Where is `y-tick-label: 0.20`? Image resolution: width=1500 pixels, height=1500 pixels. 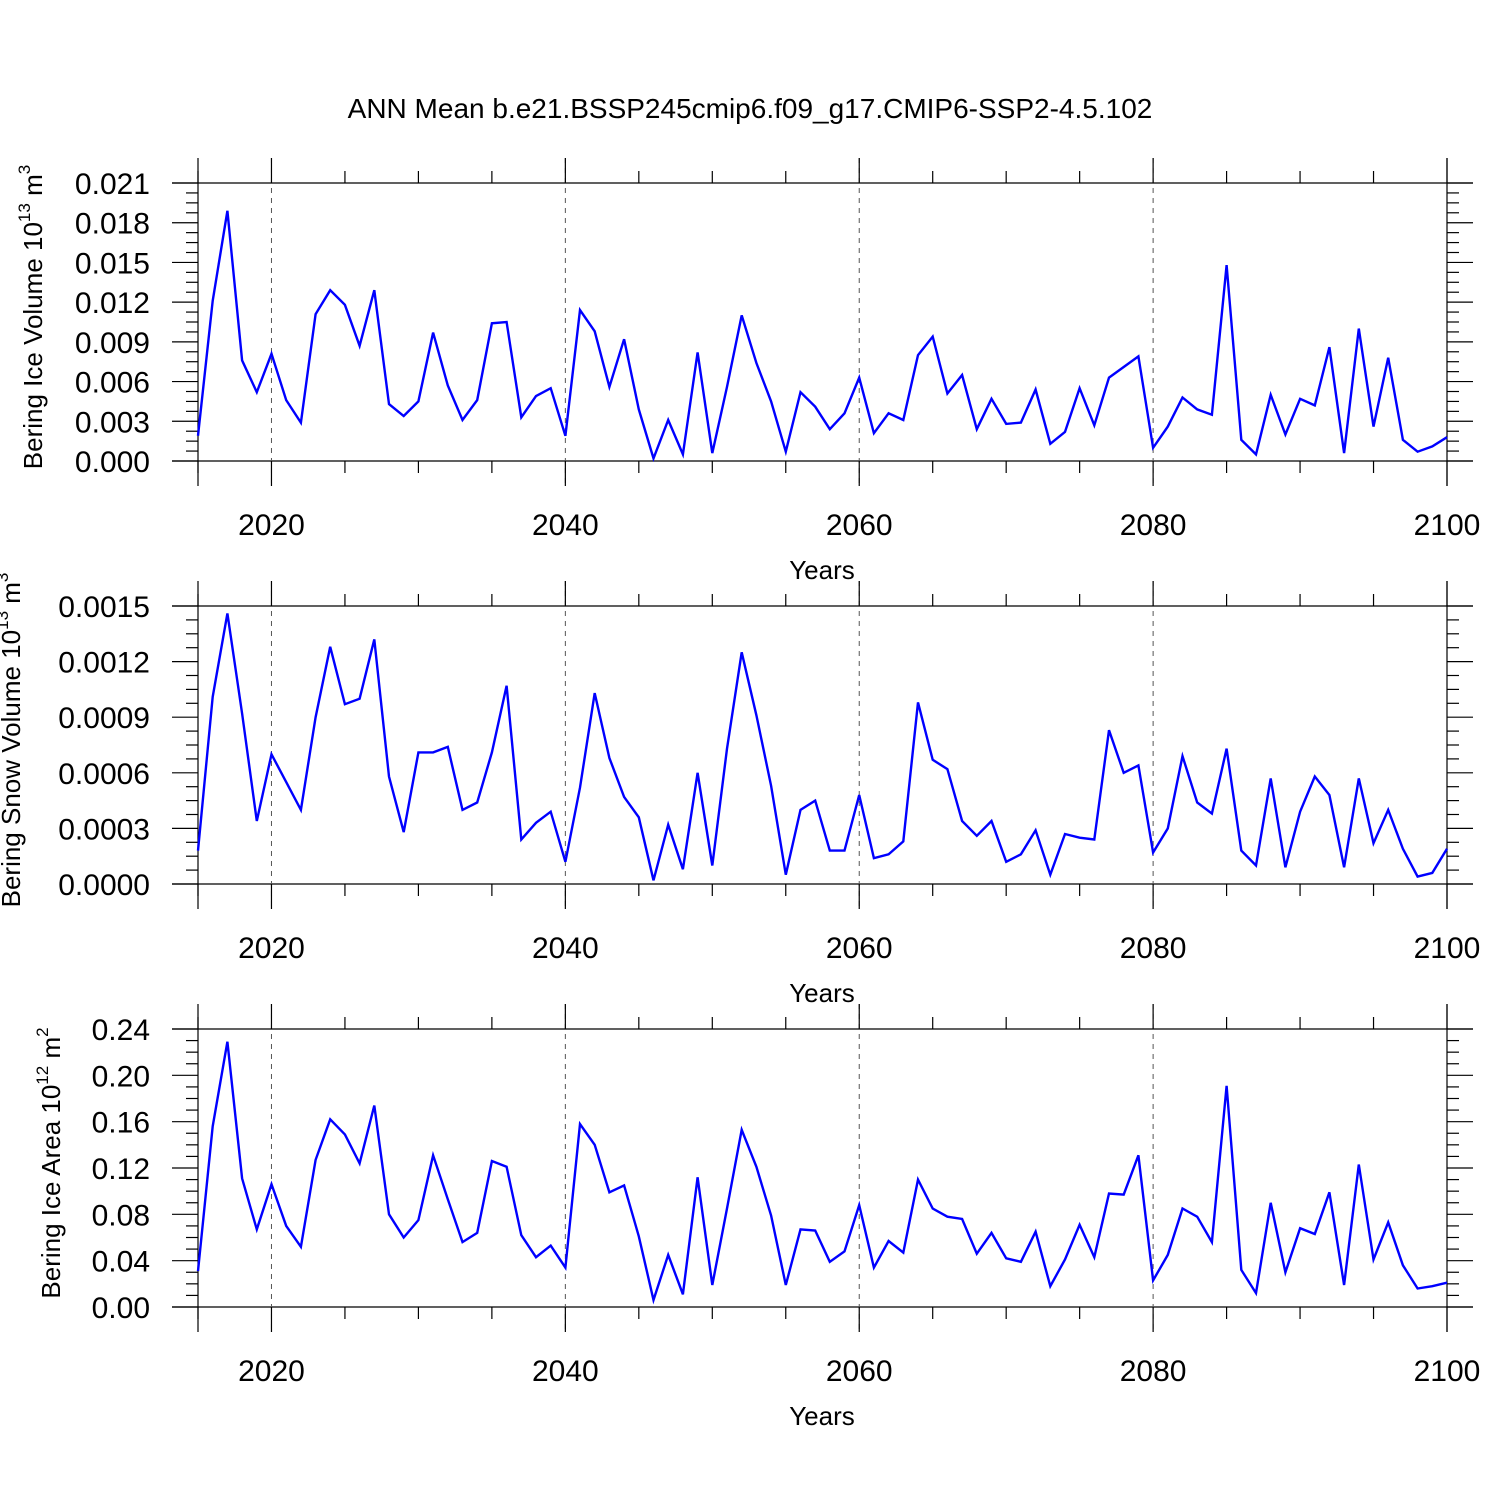
y-tick-label: 0.20 is located at coordinates (121, 1076).